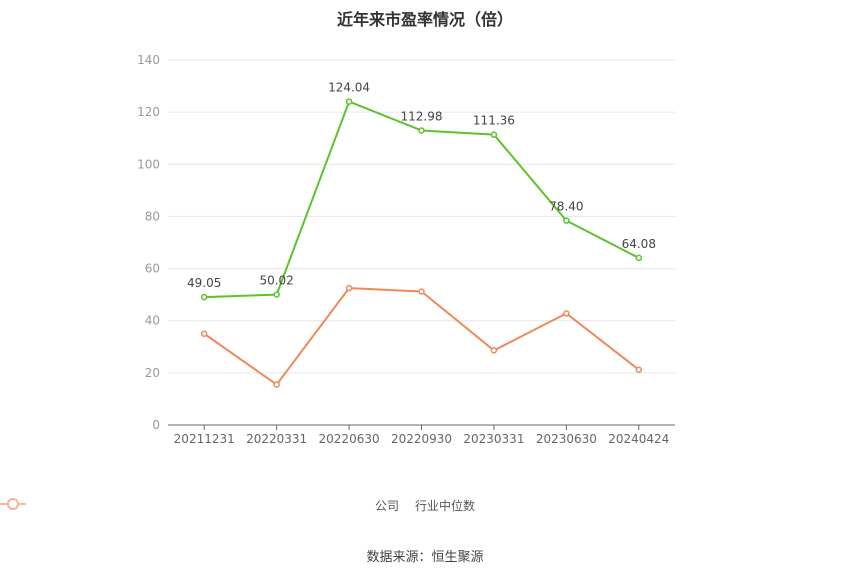 The width and height of the screenshot is (850, 575). What do you see at coordinates (349, 88) in the screenshot?
I see `data-label: 124.04` at bounding box center [349, 88].